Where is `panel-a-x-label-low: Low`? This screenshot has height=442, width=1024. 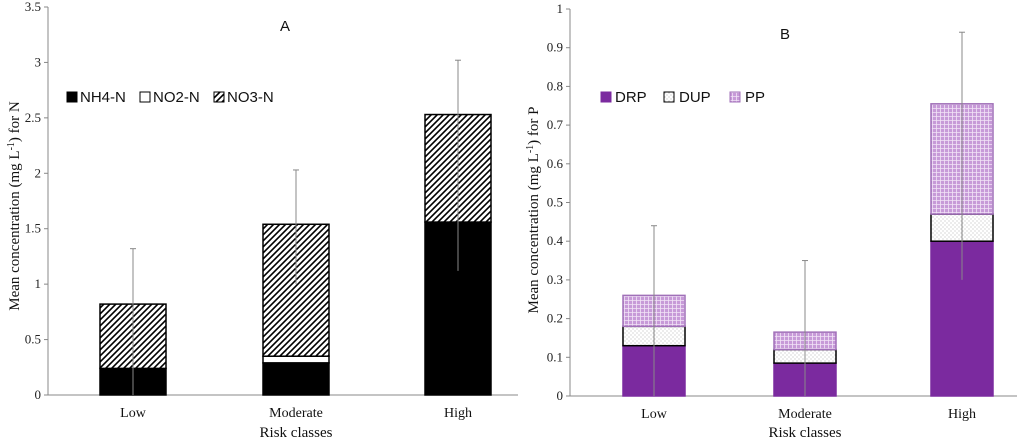 panel-a-x-label-low: Low is located at coordinates (133, 413).